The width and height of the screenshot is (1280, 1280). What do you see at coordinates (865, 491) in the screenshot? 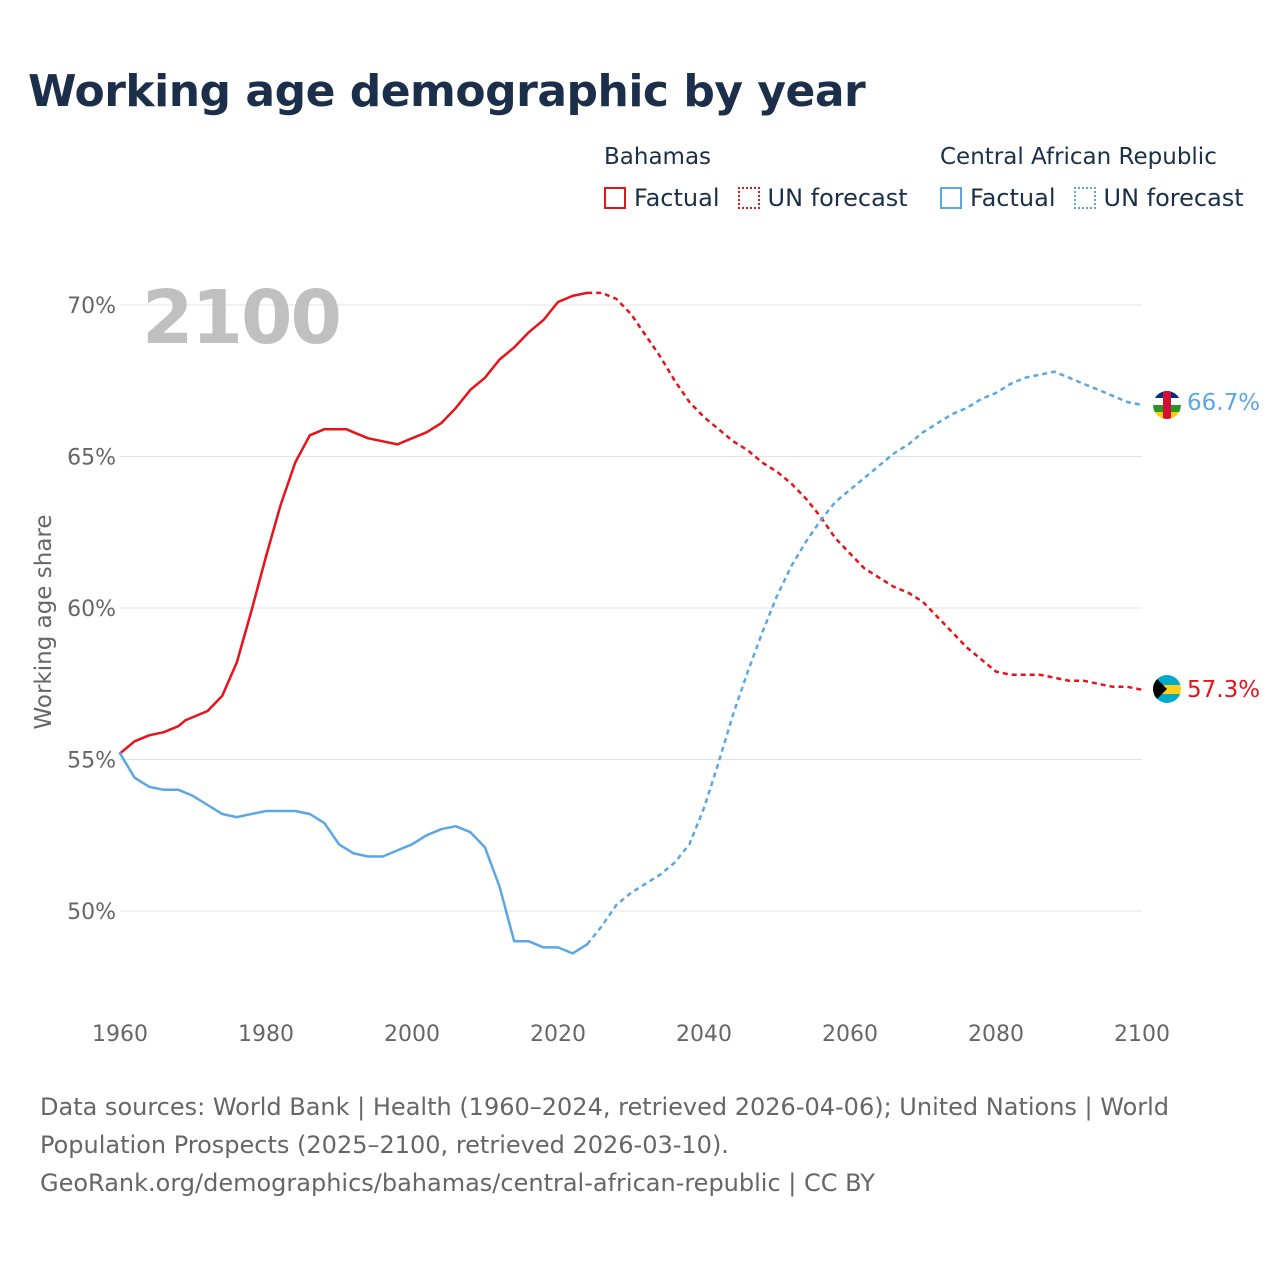
I see `bahamas-forecast-line` at bounding box center [865, 491].